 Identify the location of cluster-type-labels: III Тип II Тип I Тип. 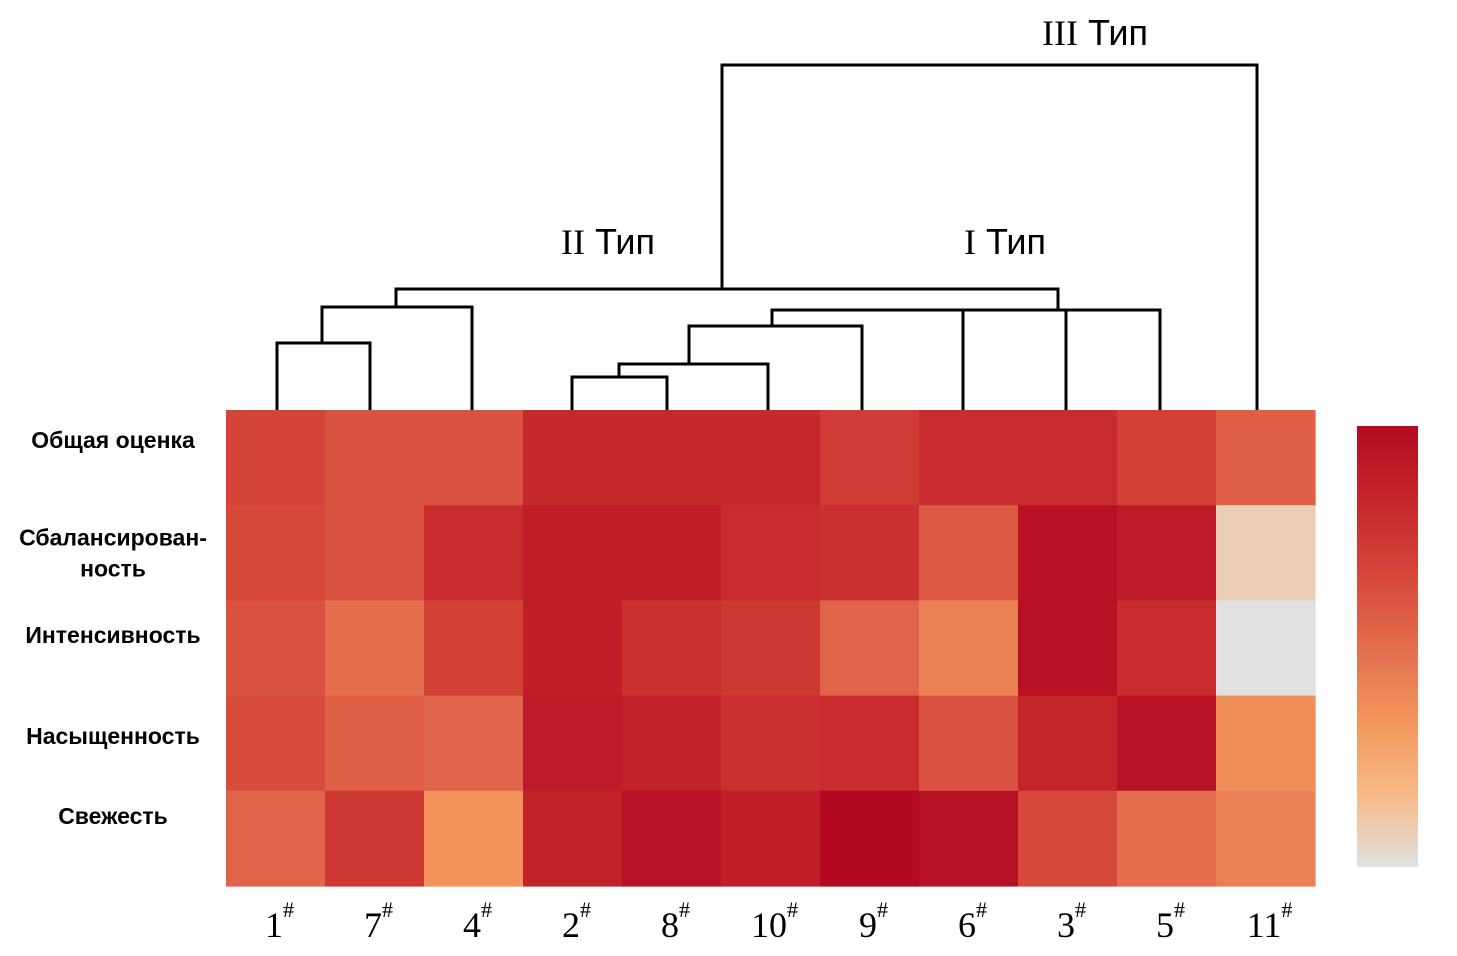
(854, 137).